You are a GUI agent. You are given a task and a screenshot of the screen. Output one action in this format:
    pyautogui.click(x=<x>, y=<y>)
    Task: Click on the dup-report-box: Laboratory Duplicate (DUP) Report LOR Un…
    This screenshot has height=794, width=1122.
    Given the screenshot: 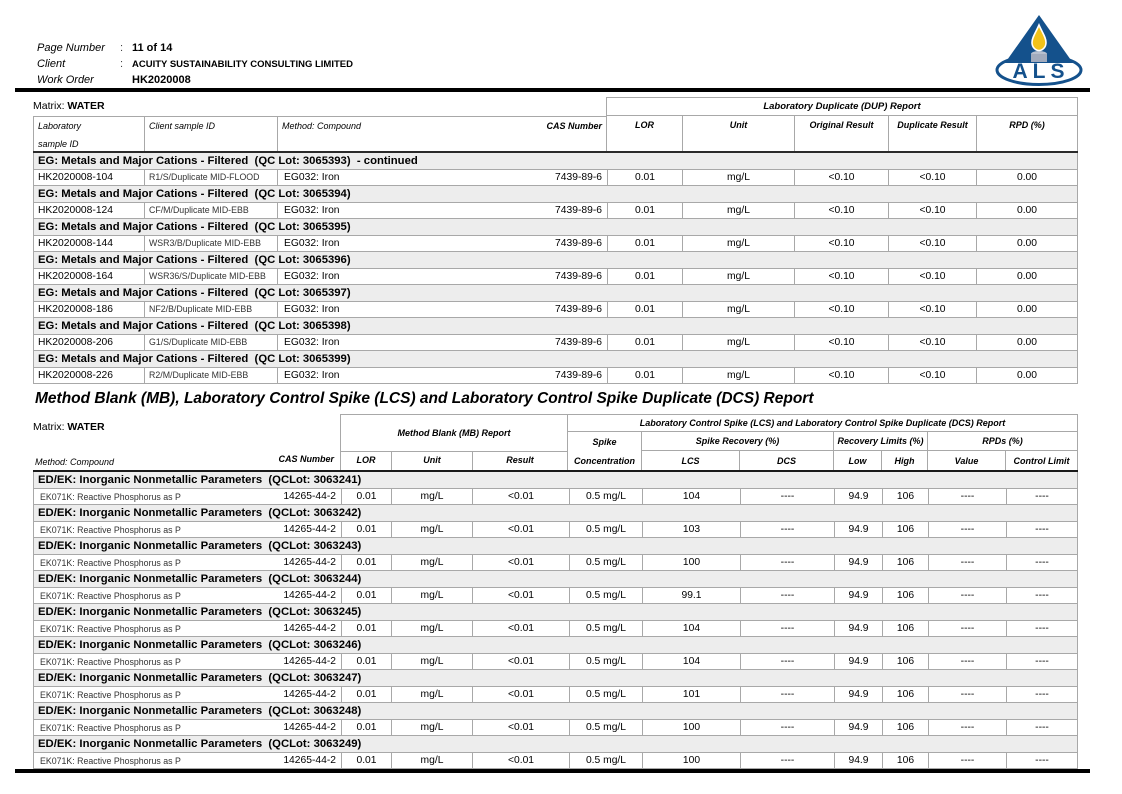 What is the action you would take?
    pyautogui.click(x=842, y=124)
    